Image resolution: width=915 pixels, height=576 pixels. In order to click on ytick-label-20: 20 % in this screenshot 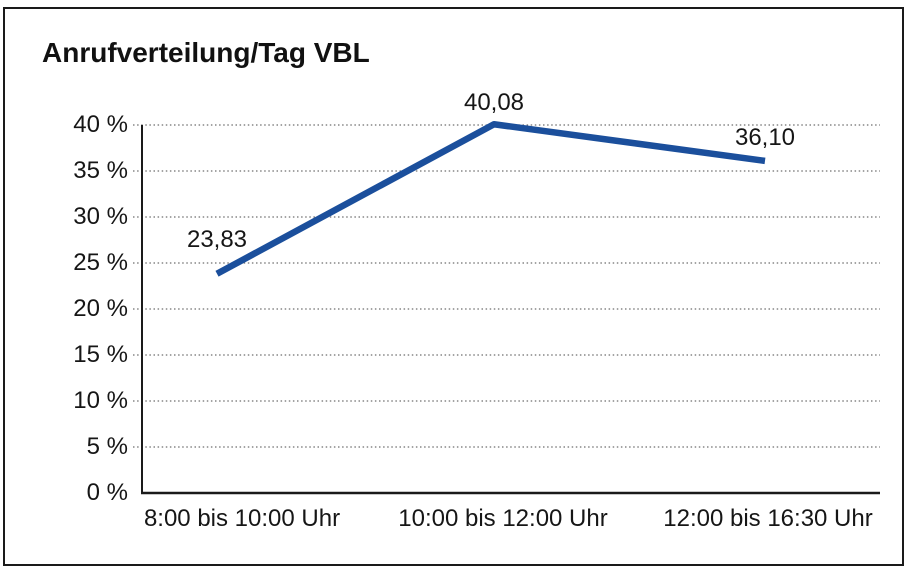, I will do `click(100, 308)`.